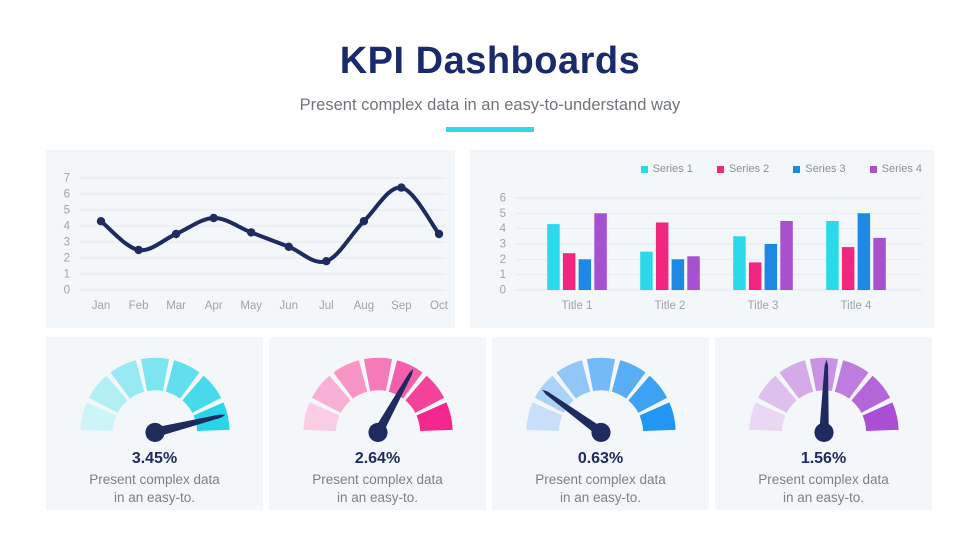  I want to click on legend-label: Series 3, so click(825, 169).